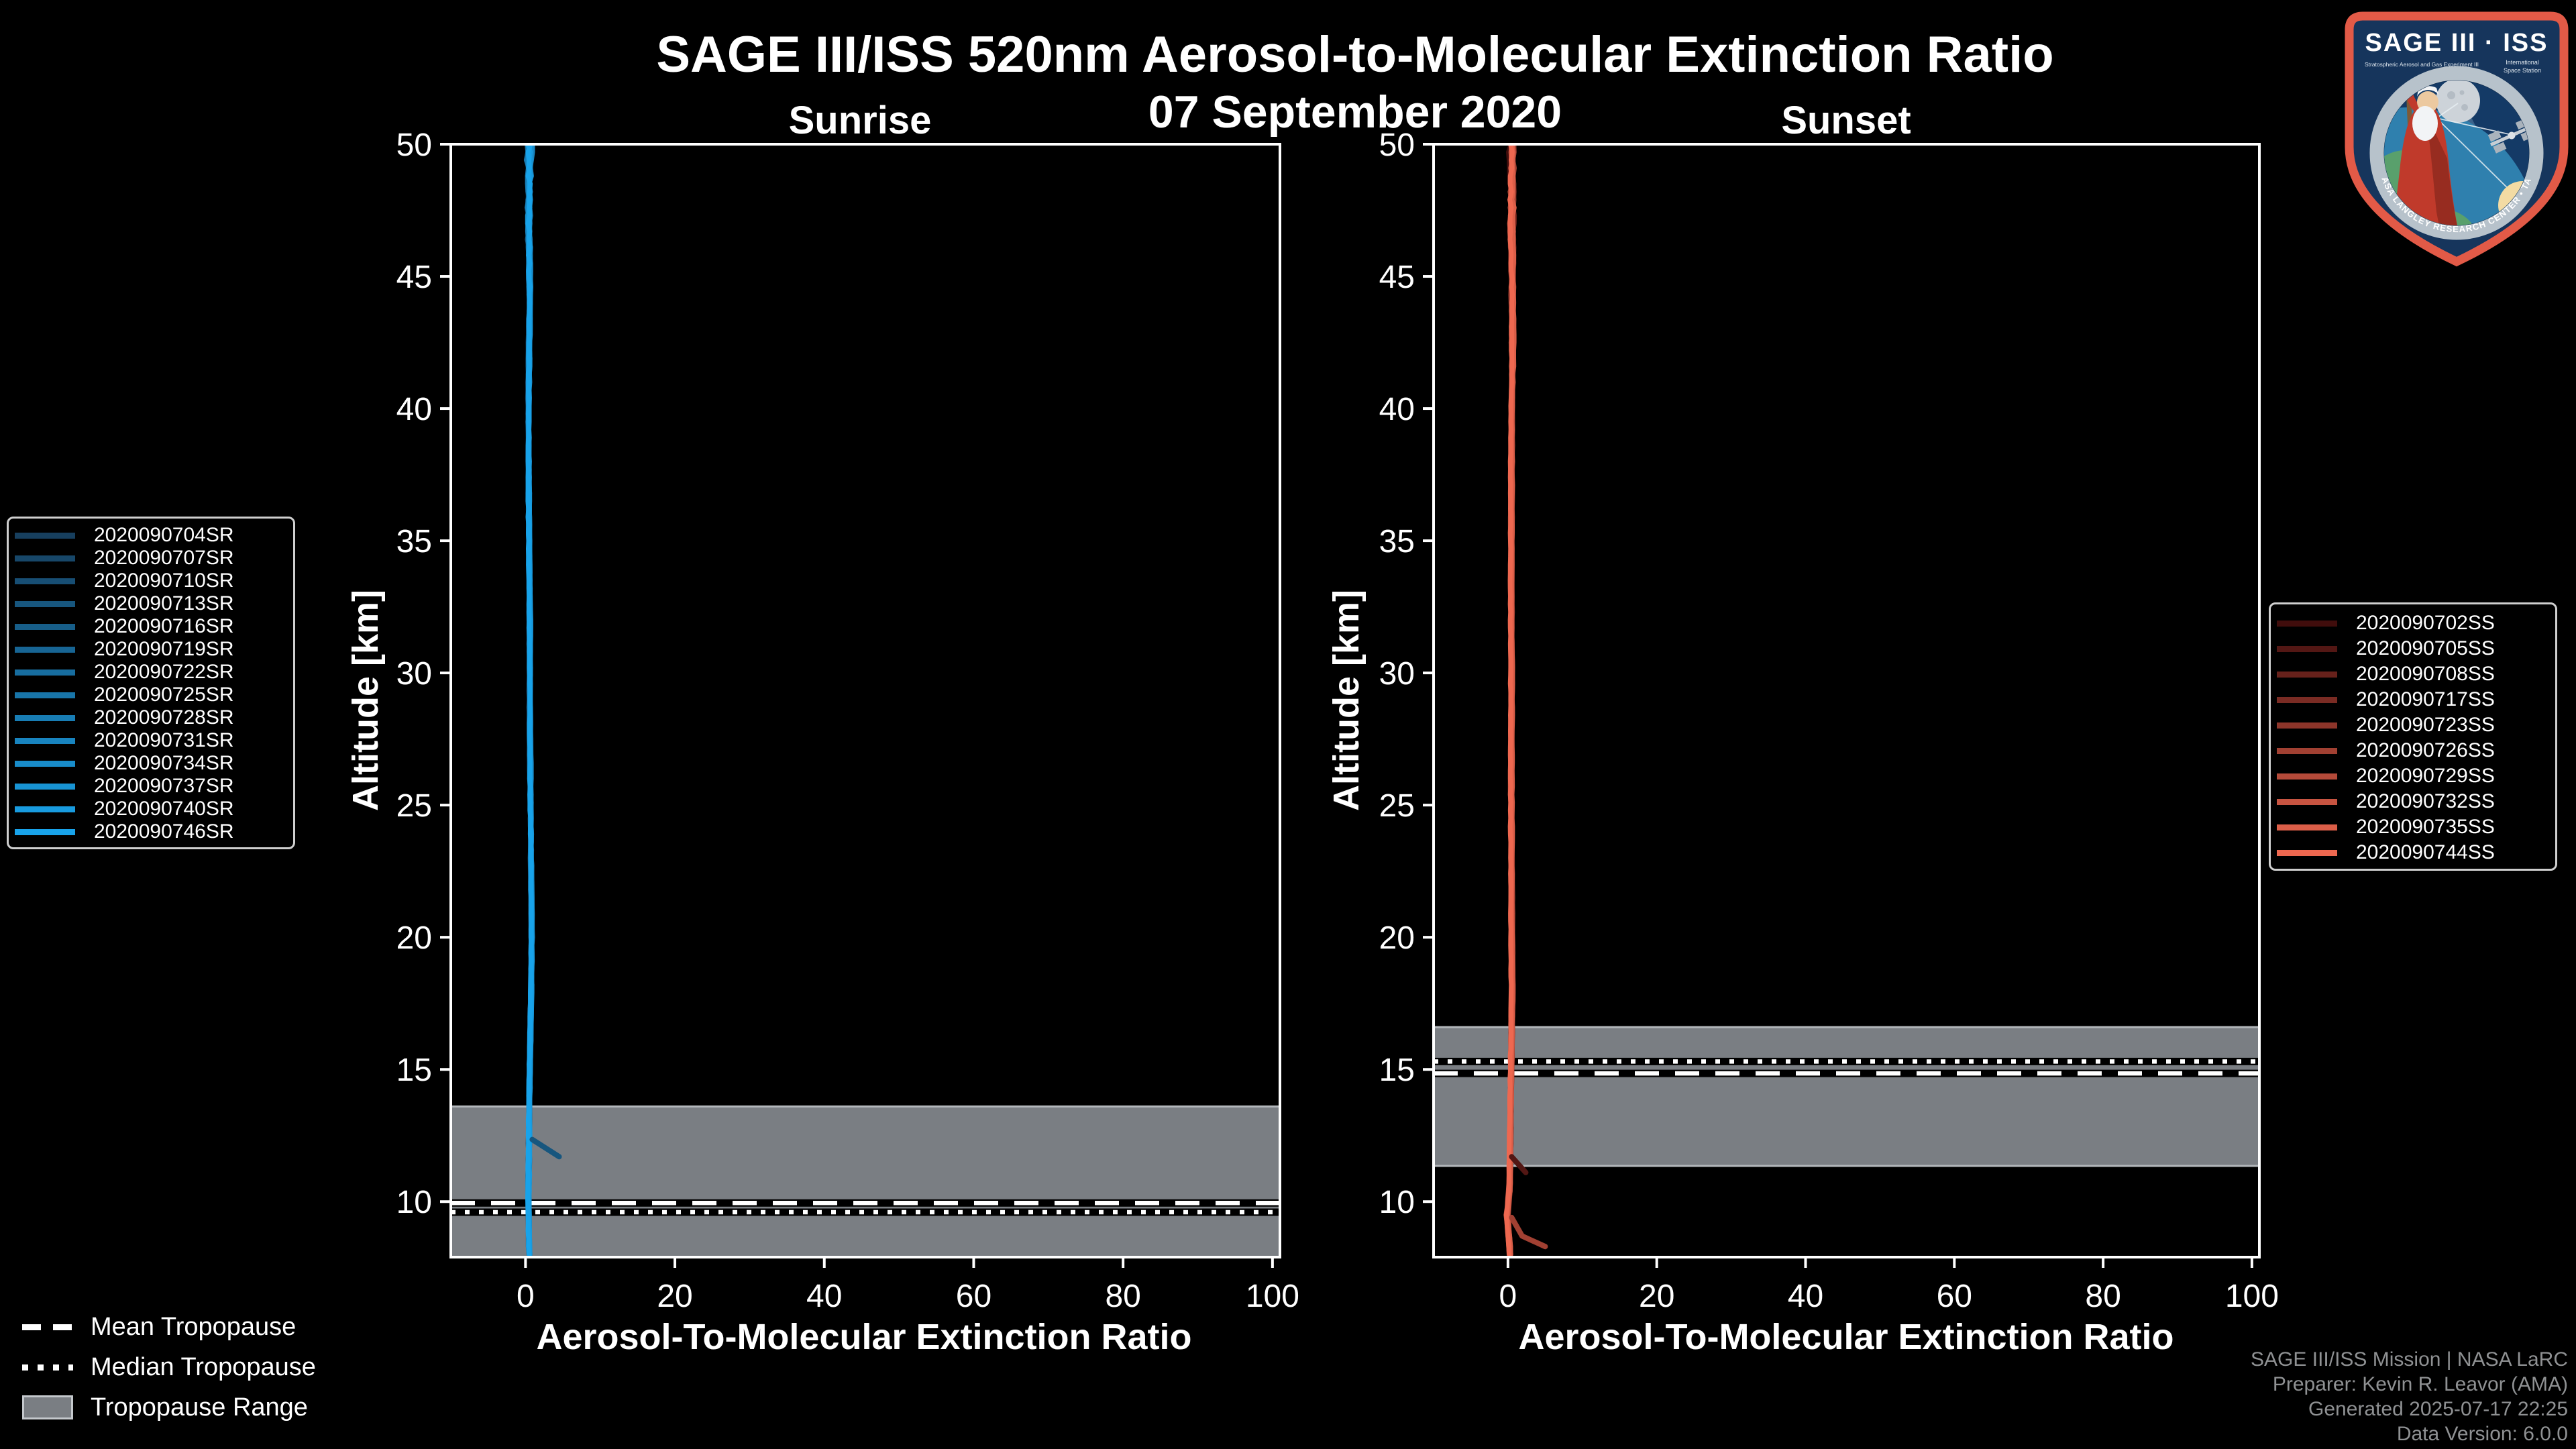  I want to click on x-tick-label: 40, so click(1805, 1296).